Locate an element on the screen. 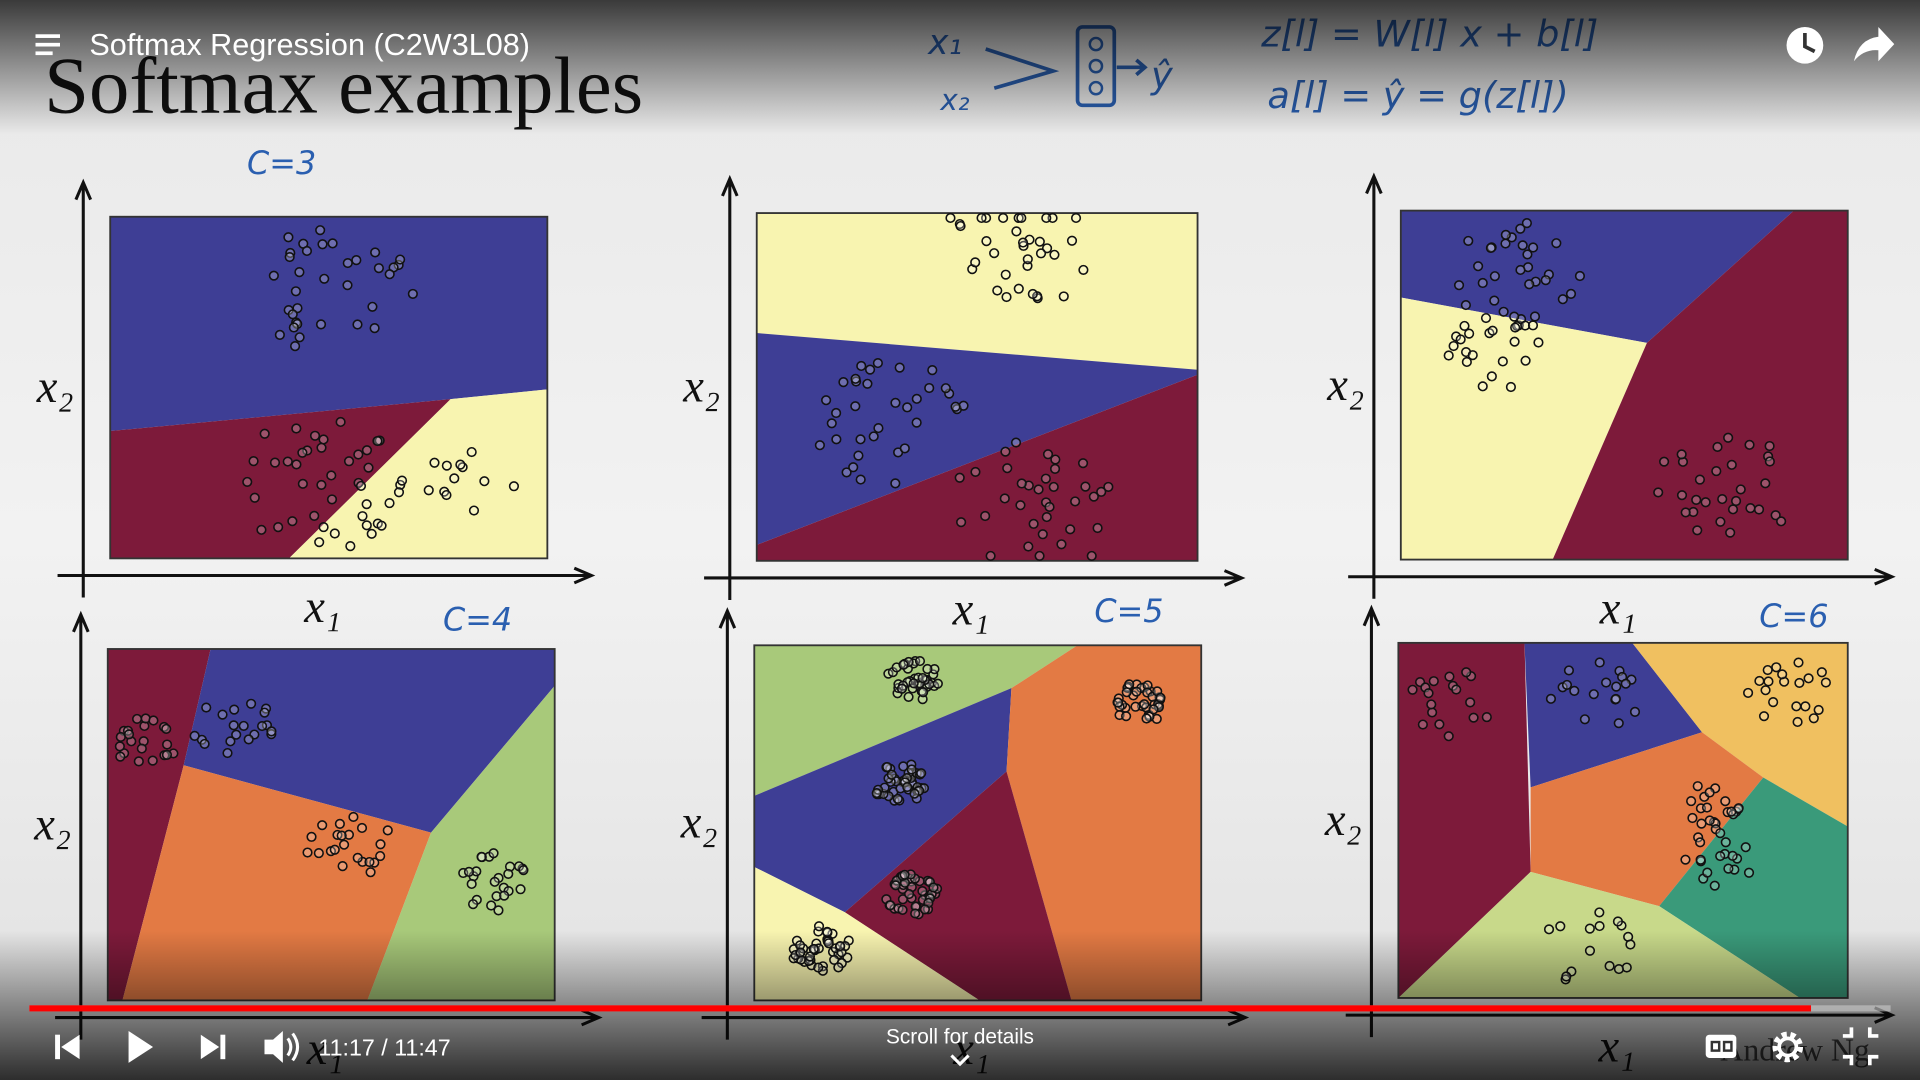  next-button is located at coordinates (213, 1047).